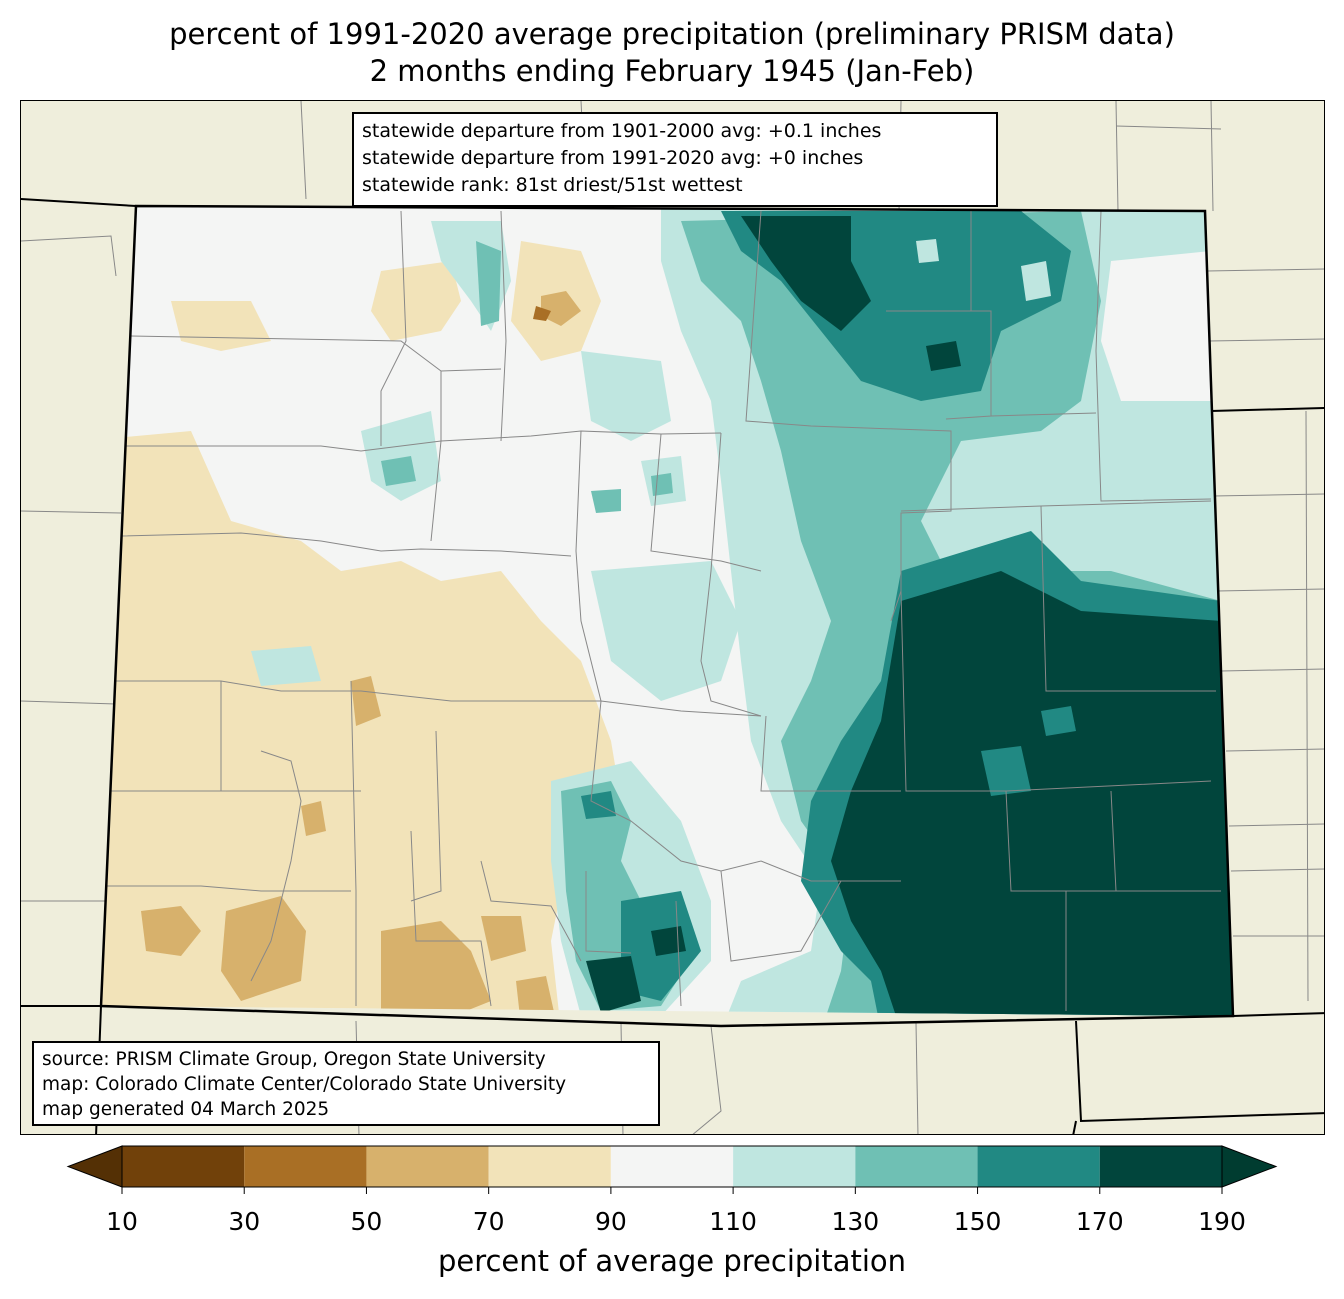  Describe the element at coordinates (244, 1221) in the screenshot. I see `colorbar-tick-label: 30` at that location.